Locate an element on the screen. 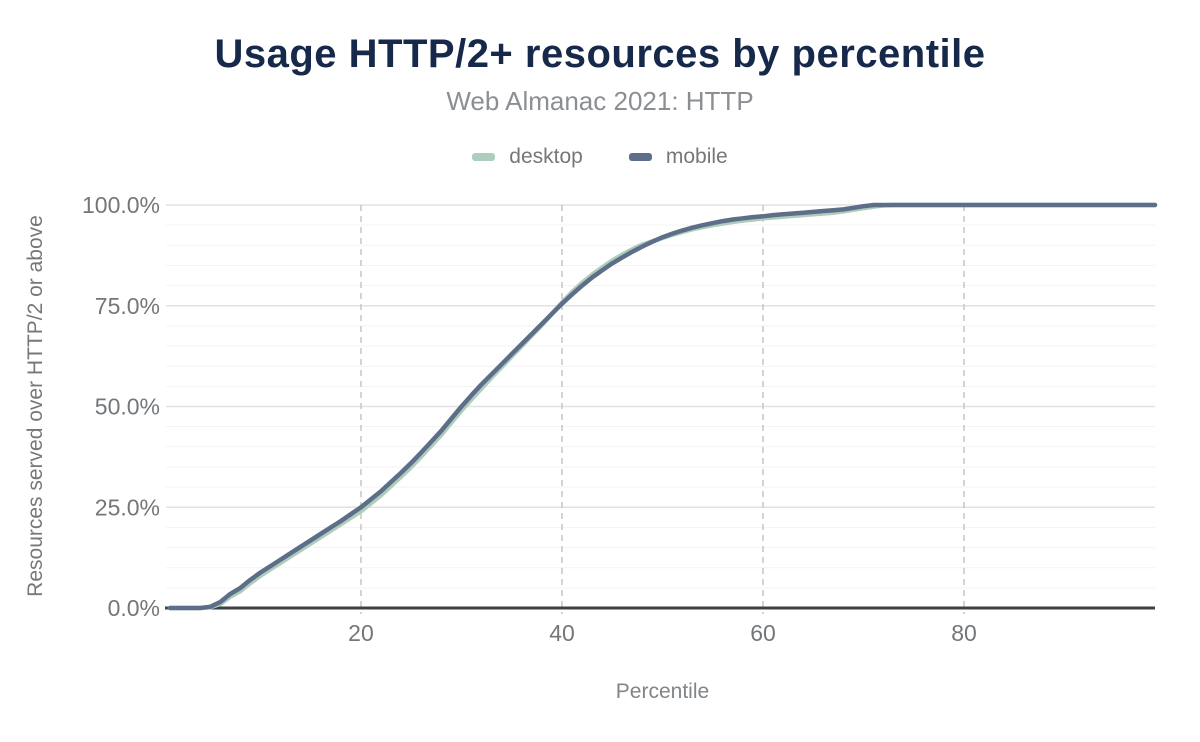  x-tick-label: 60 is located at coordinates (763, 633).